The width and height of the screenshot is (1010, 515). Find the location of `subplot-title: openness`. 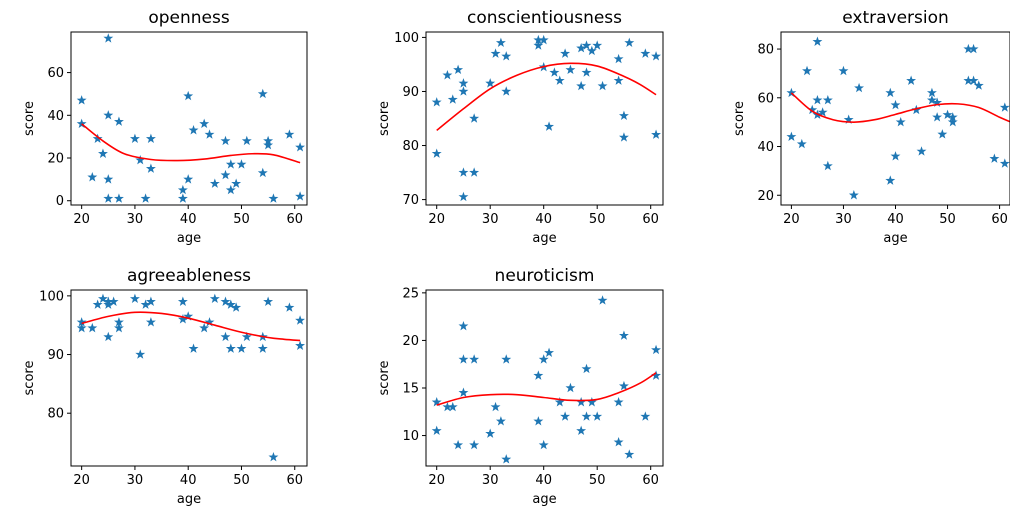

subplot-title: openness is located at coordinates (189, 18).